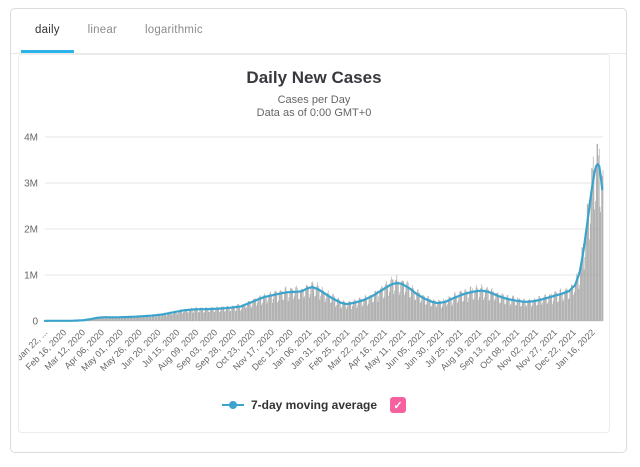  Describe the element at coordinates (35, 322) in the screenshot. I see `y-axis-tick-label: 0` at that location.